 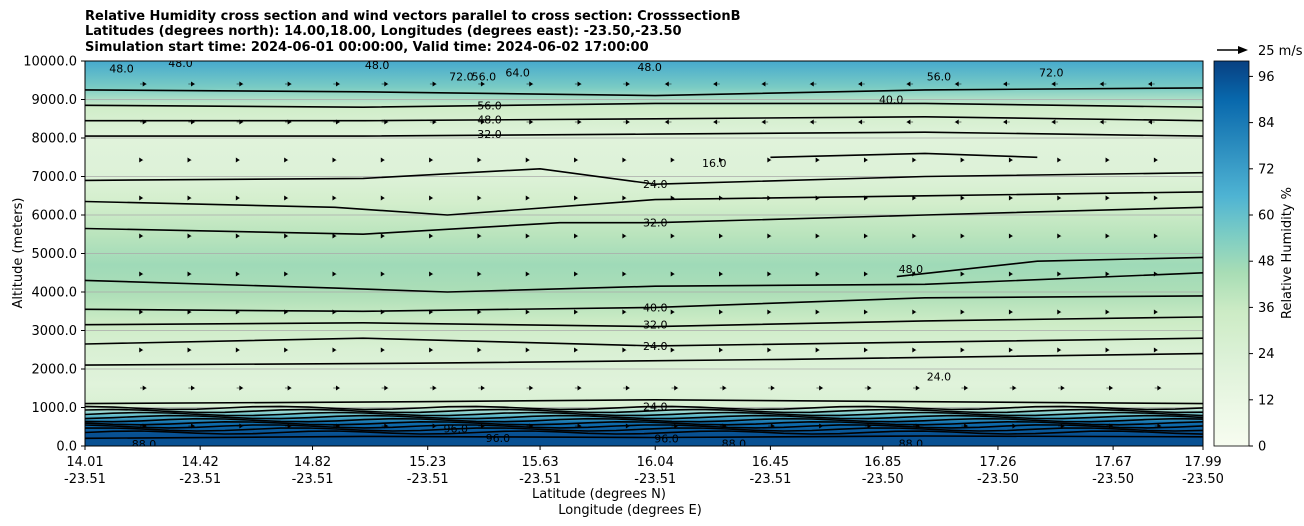 What do you see at coordinates (1113, 462) in the screenshot?
I see `x-tick-label-latitude: 17.67` at bounding box center [1113, 462].